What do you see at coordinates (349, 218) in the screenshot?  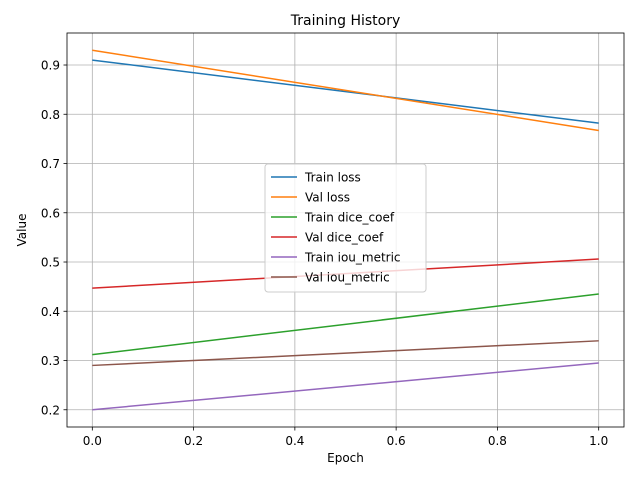 I see `legend-label: Train dice_coef` at bounding box center [349, 218].